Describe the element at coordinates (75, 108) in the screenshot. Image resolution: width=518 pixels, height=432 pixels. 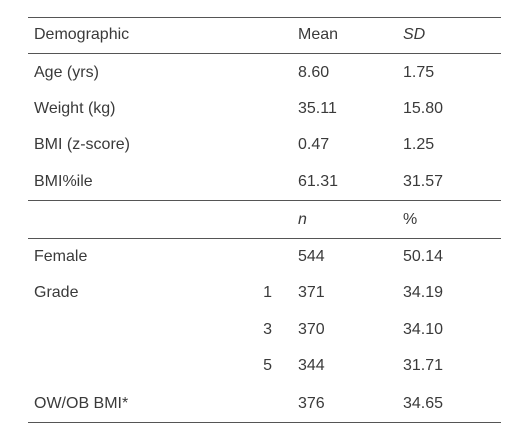
I see `row-label: Weight (kg)` at that location.